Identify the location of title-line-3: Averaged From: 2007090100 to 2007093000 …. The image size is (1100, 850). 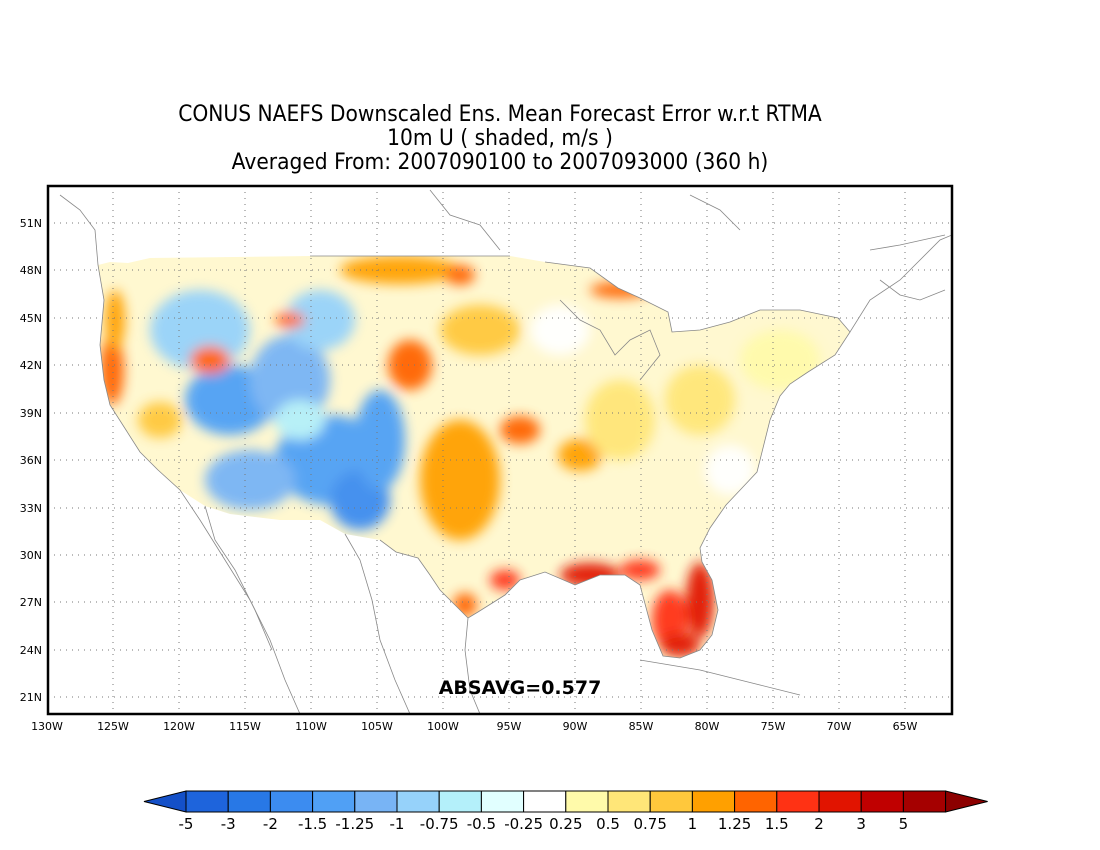
(500, 162).